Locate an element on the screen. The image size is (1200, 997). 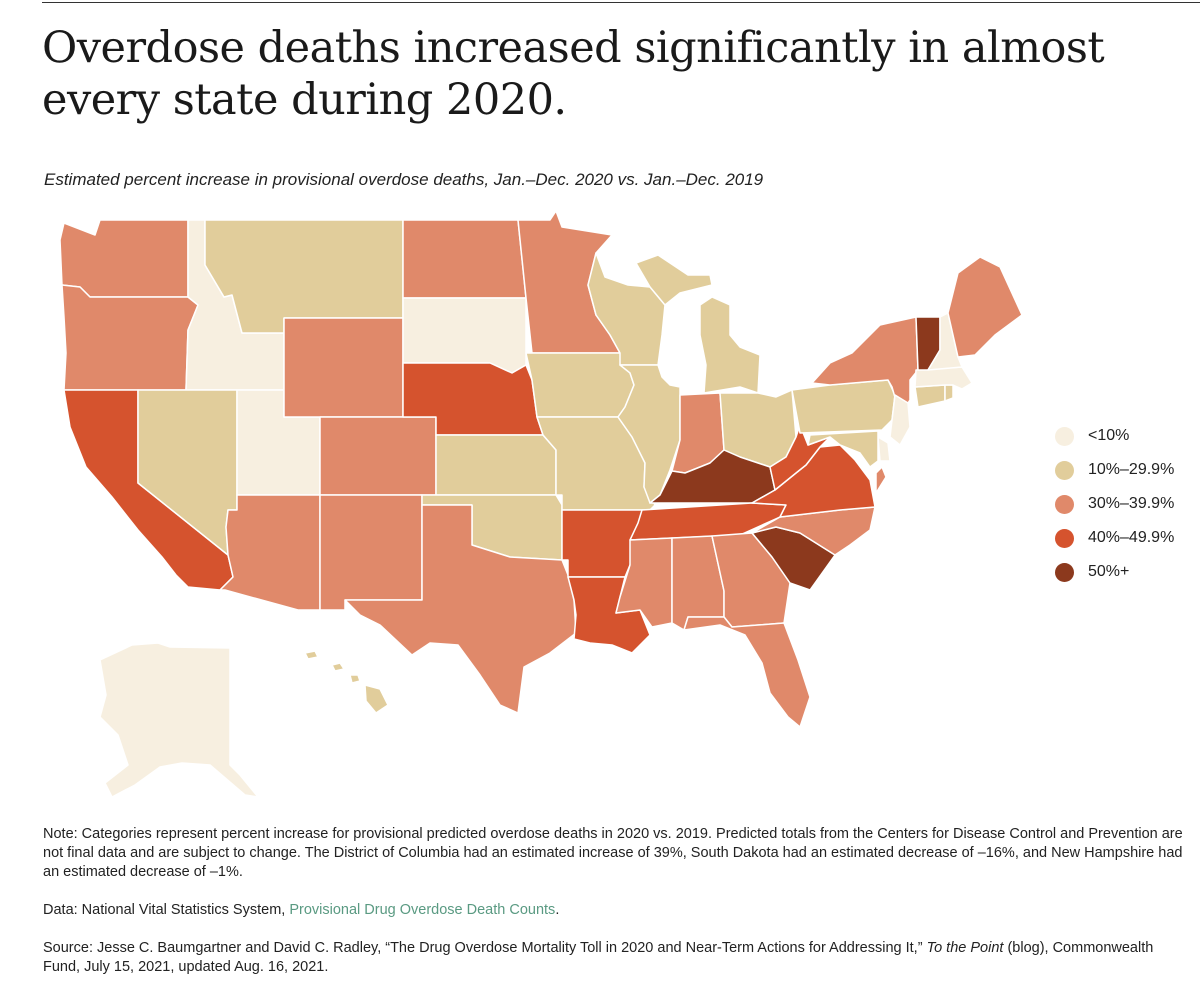
state-nm is located at coordinates (371, 552).